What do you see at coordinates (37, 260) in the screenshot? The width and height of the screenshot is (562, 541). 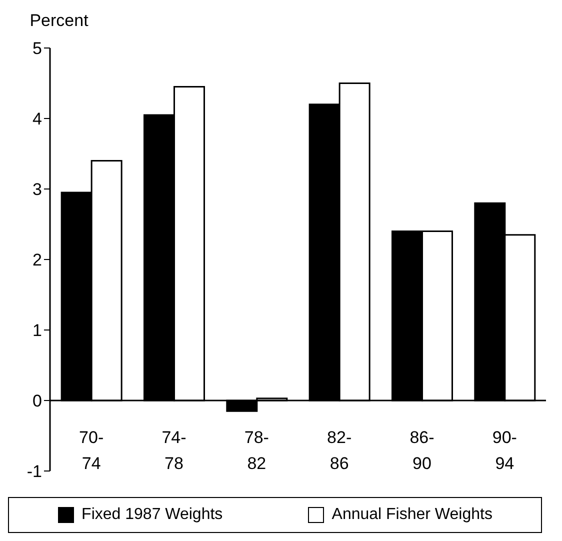 I see `y-tick-label: 2` at bounding box center [37, 260].